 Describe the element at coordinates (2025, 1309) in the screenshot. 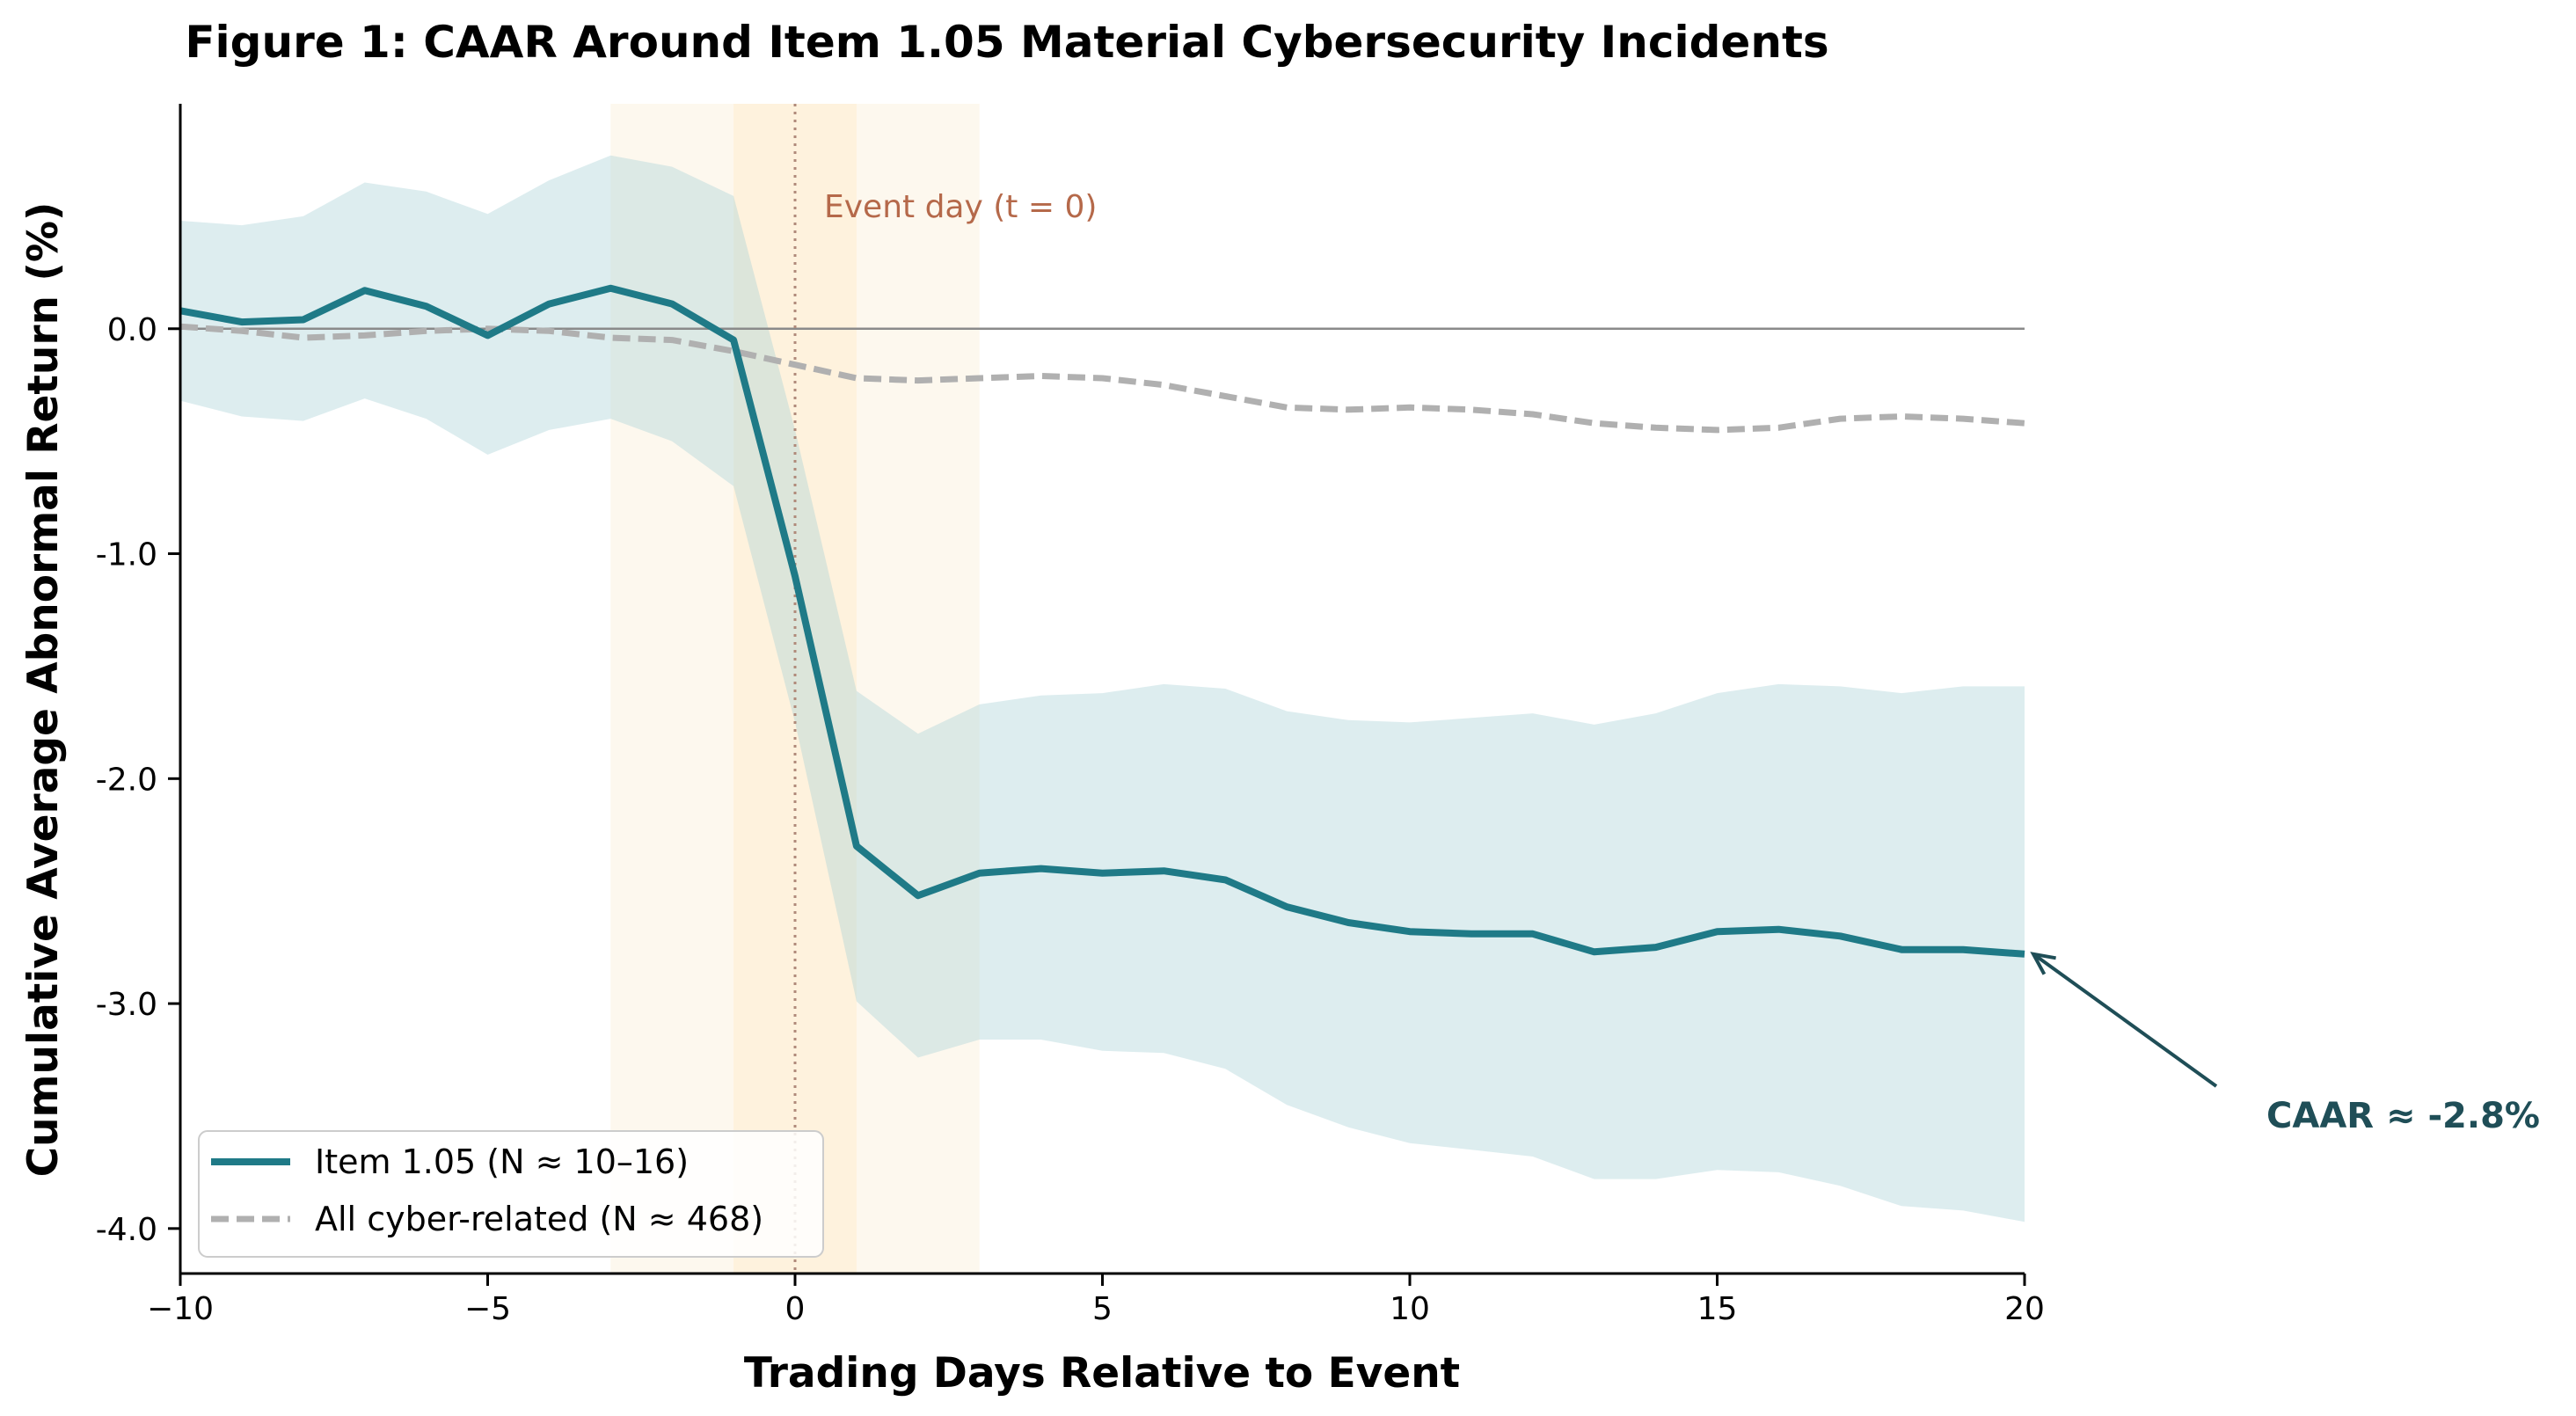

I see `x-tick-label: 20` at that location.